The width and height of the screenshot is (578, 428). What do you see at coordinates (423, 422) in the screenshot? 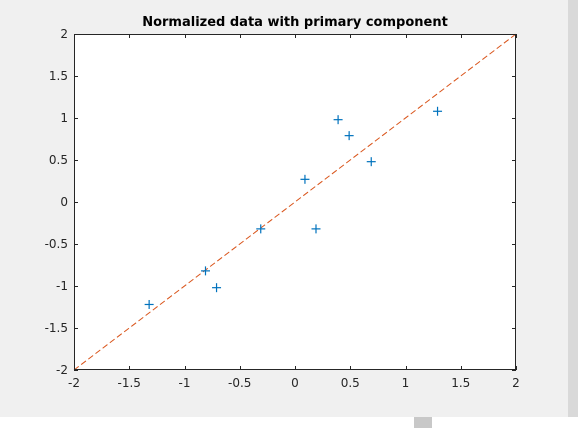
I see `scrollbar-stub` at bounding box center [423, 422].